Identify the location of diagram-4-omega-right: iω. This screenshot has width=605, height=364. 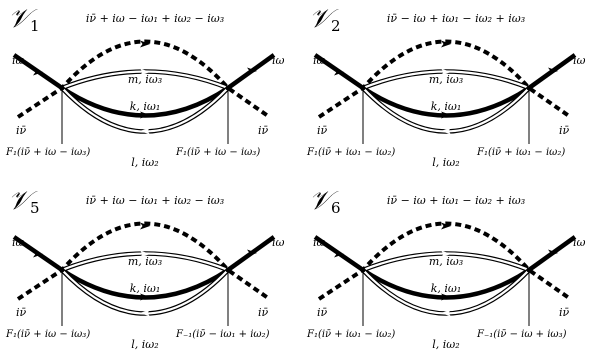
(579, 242).